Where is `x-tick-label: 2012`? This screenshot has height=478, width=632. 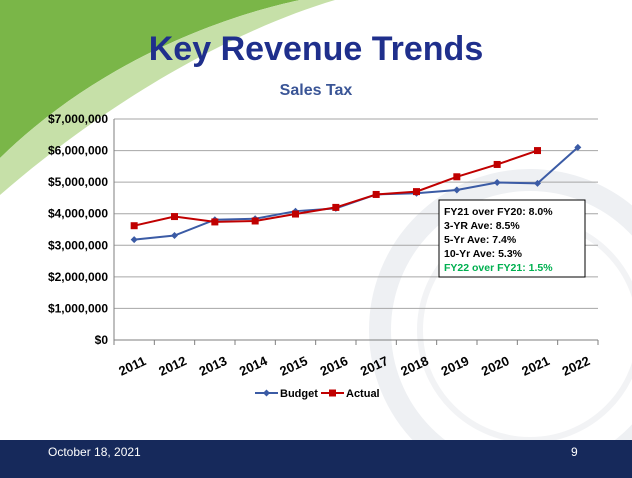 x-tick-label: 2012 is located at coordinates (172, 366).